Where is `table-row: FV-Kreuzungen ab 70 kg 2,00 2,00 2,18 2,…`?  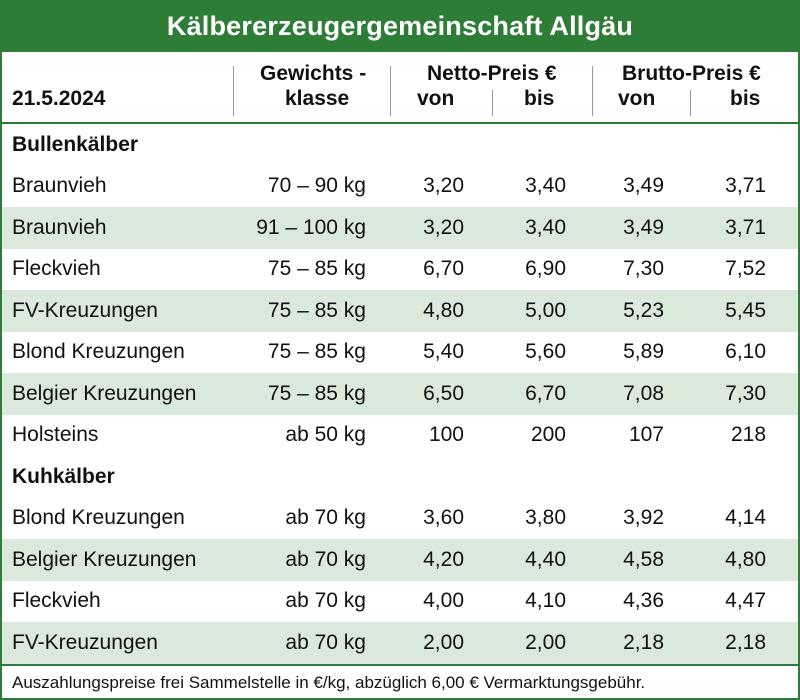 table-row: FV-Kreuzungen ab 70 kg 2,00 2,00 2,18 2,… is located at coordinates (400, 643).